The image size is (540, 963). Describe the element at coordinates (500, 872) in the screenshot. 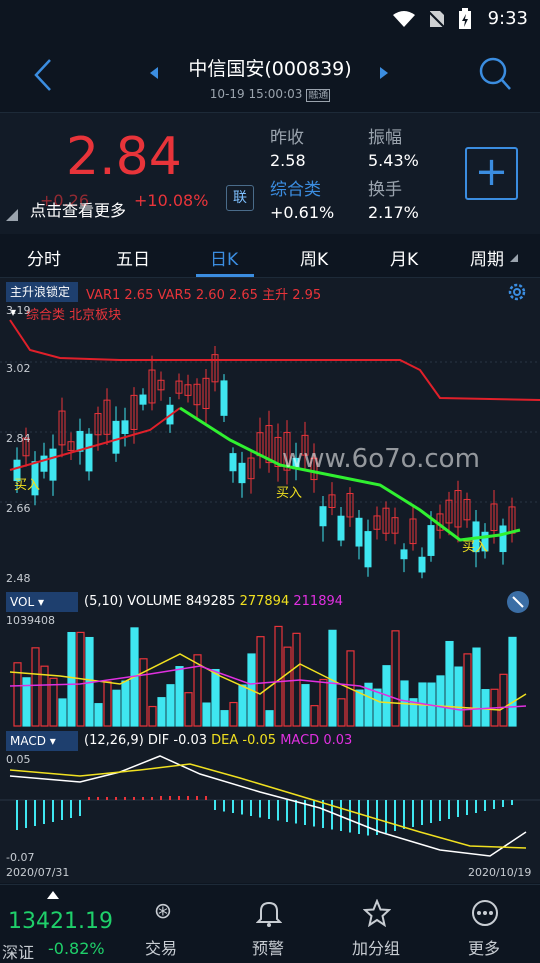

I see `date-end: 2020/10/19` at that location.